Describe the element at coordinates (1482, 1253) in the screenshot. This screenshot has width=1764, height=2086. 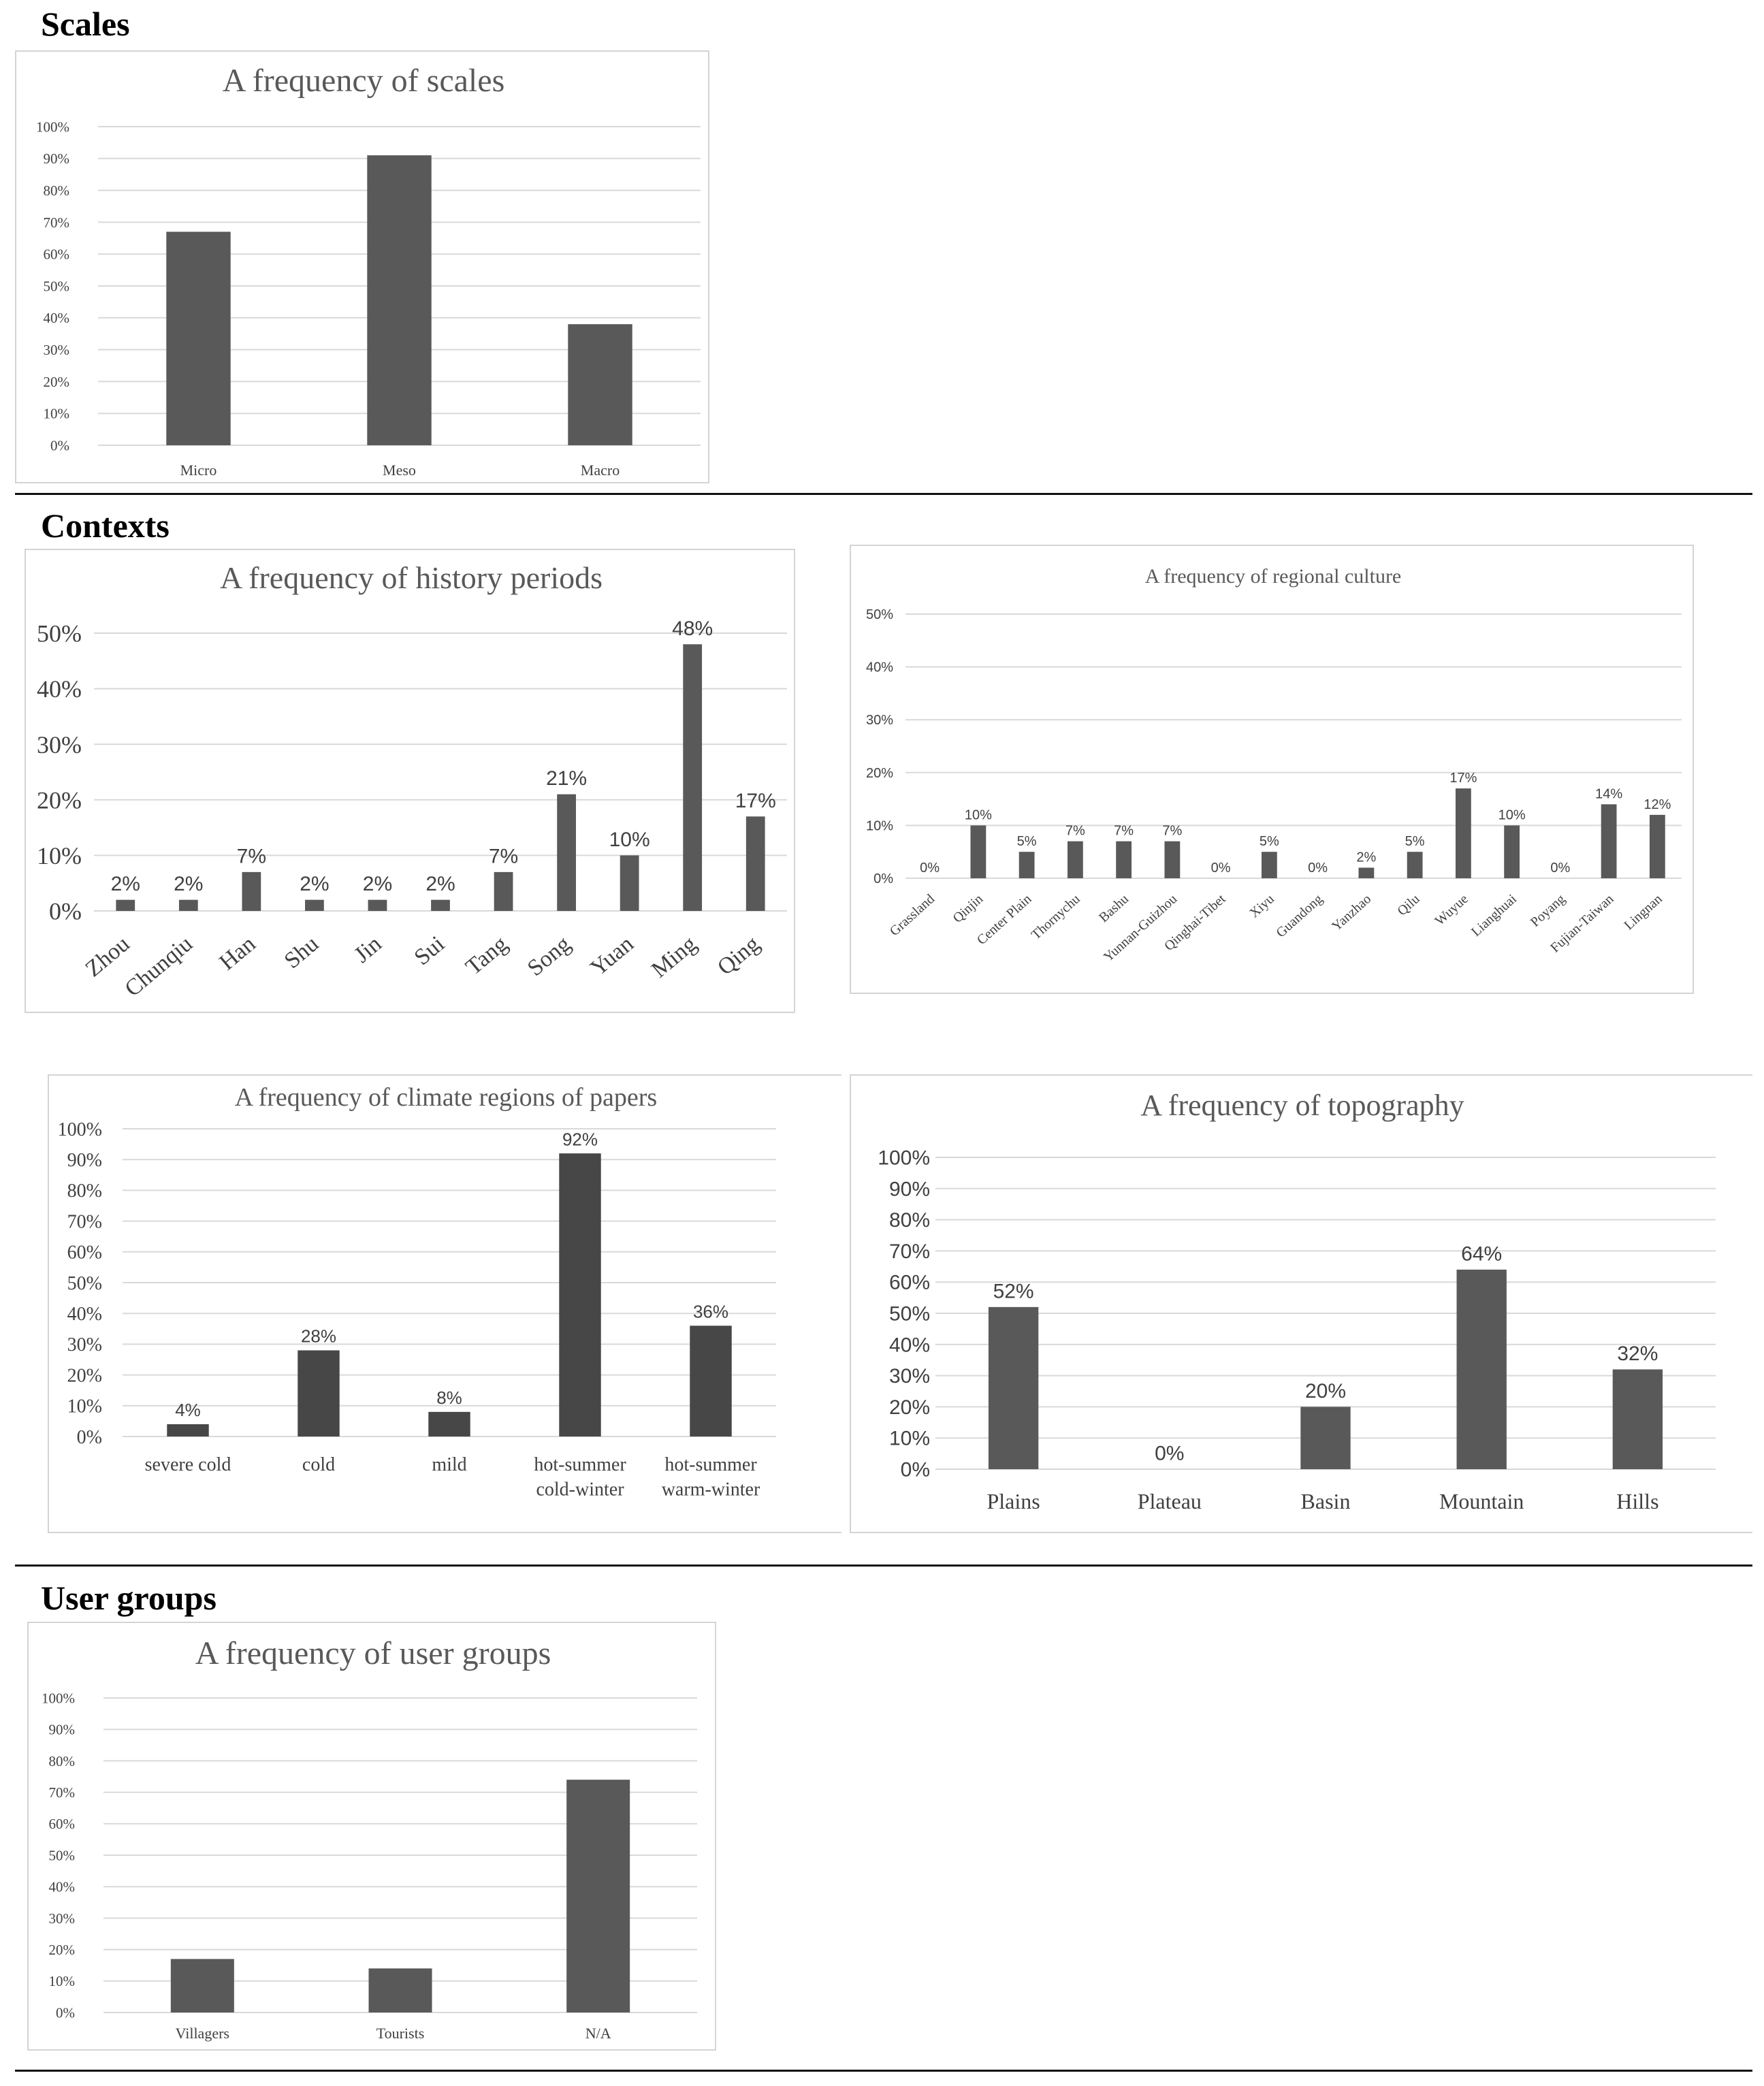
I see `data-label: 64%` at that location.